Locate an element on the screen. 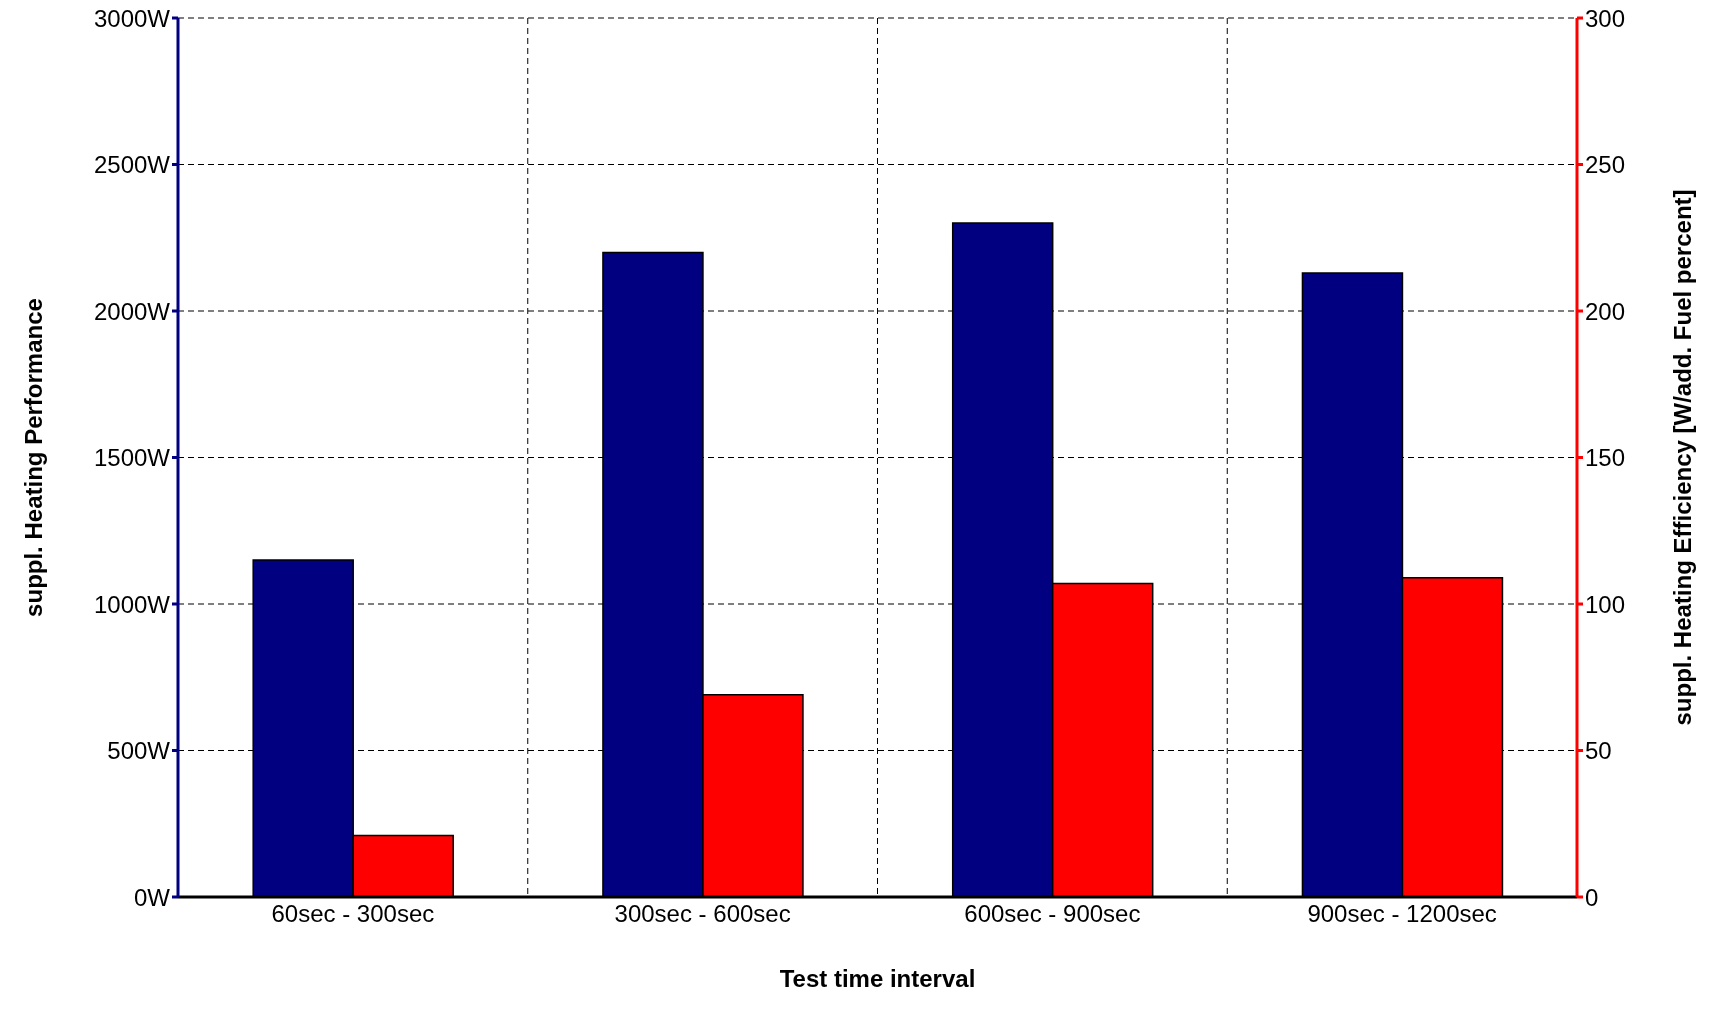 The image size is (1715, 1015). y-tick-label: 1500W is located at coordinates (132, 458).